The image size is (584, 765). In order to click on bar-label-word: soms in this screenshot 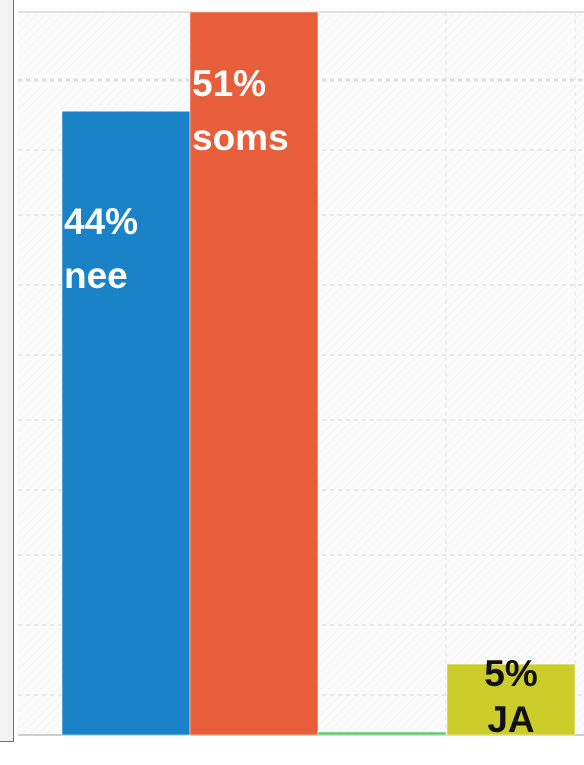, I will do `click(240, 137)`.